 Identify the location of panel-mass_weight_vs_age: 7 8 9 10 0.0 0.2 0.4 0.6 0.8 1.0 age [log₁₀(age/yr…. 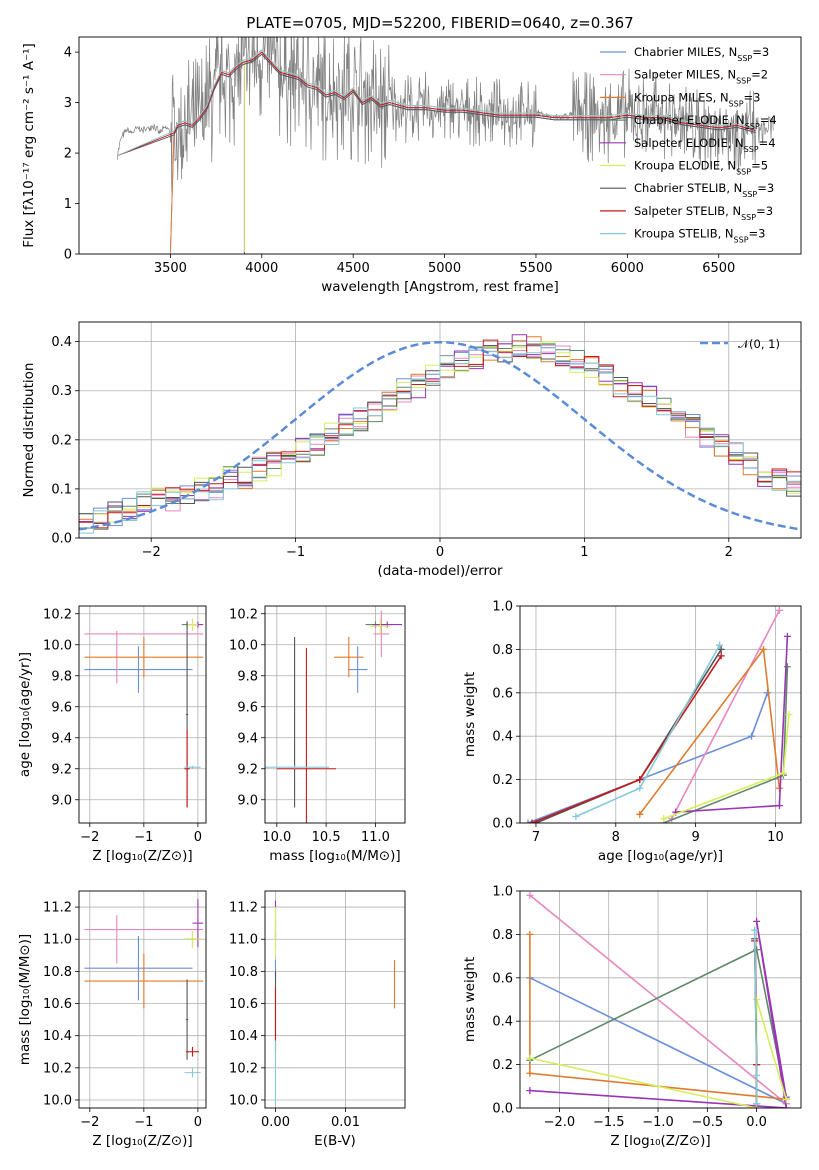
(632, 732).